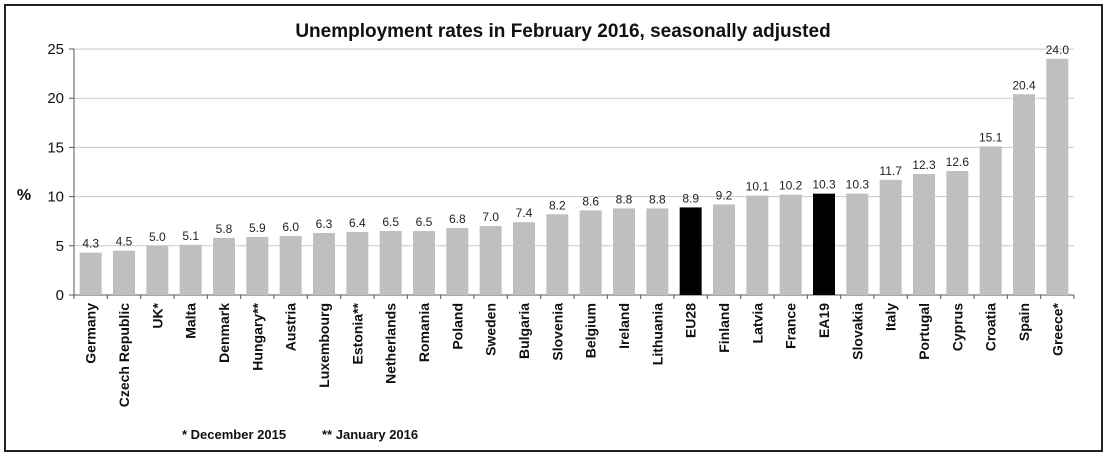 This screenshot has height=461, width=1109. I want to click on bar-malta, so click(190, 269).